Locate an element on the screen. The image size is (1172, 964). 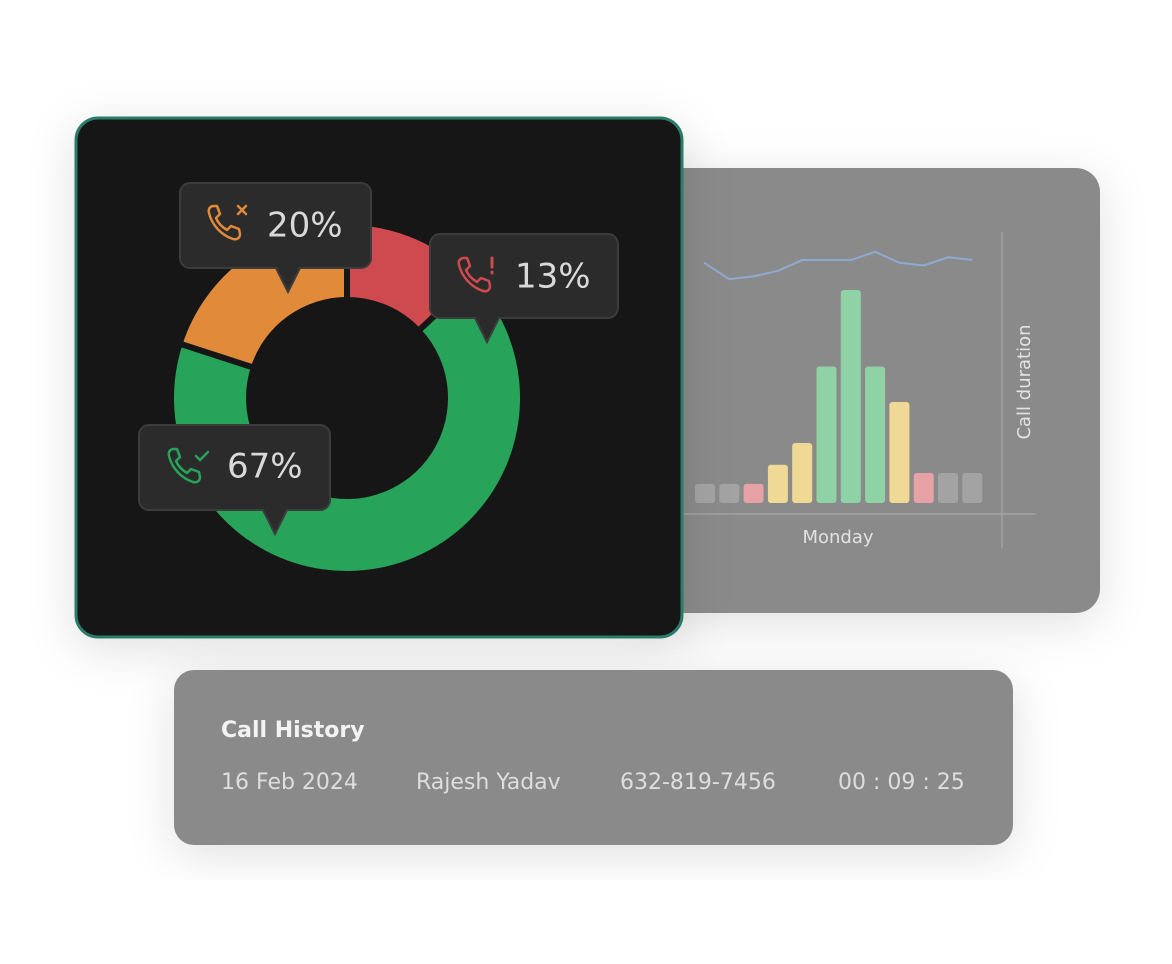
percent-label: 67% is located at coordinates (265, 467).